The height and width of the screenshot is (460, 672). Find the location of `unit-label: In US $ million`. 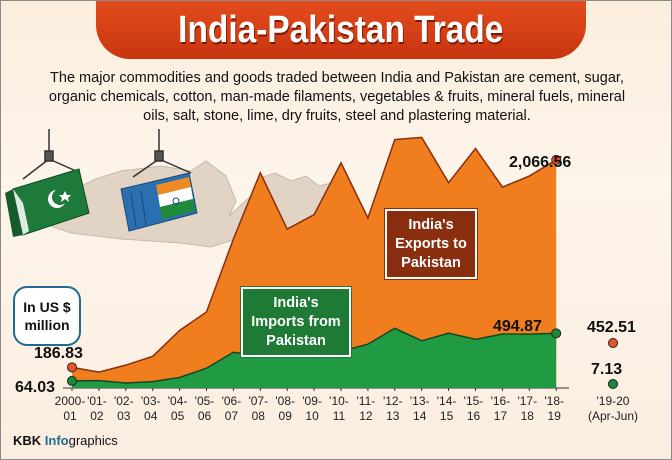

unit-label: In US $ million is located at coordinates (47, 316).